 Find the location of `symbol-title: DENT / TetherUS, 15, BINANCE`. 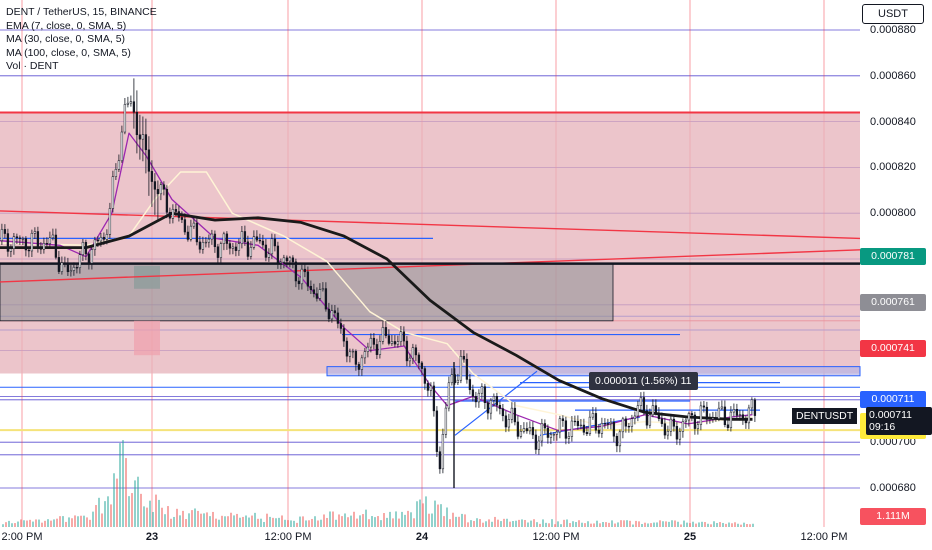

symbol-title: DENT / TetherUS, 15, BINANCE is located at coordinates (81, 12).